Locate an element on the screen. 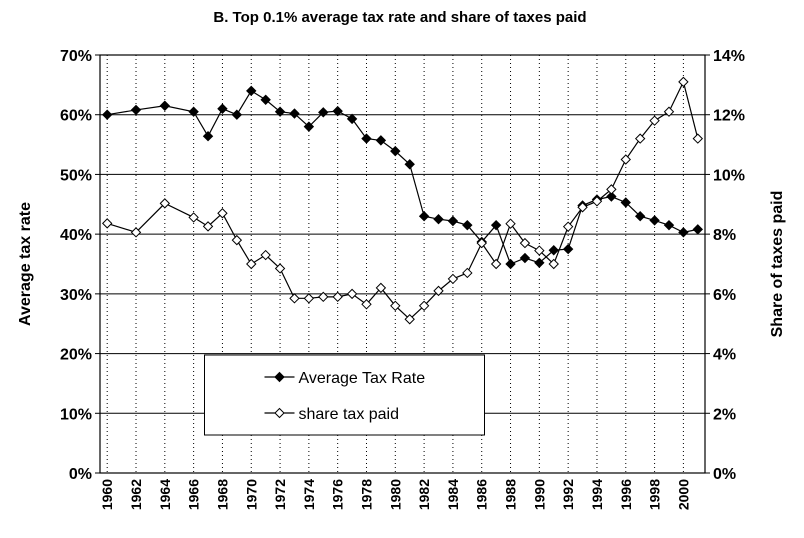 This screenshot has height=538, width=804. y-tick-label: 70% is located at coordinates (76, 56).